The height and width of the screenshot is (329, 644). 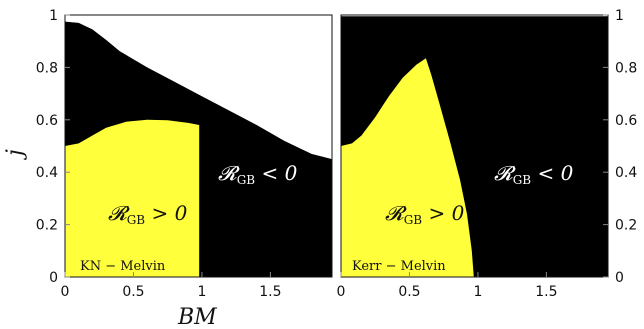 I want to click on x-axis-label: BM, so click(x=197, y=317).